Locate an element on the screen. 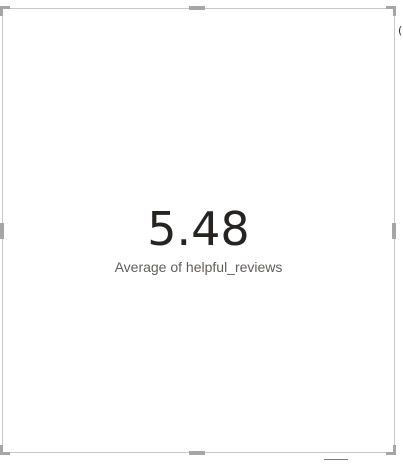  card-value: 5.48 is located at coordinates (198, 229).